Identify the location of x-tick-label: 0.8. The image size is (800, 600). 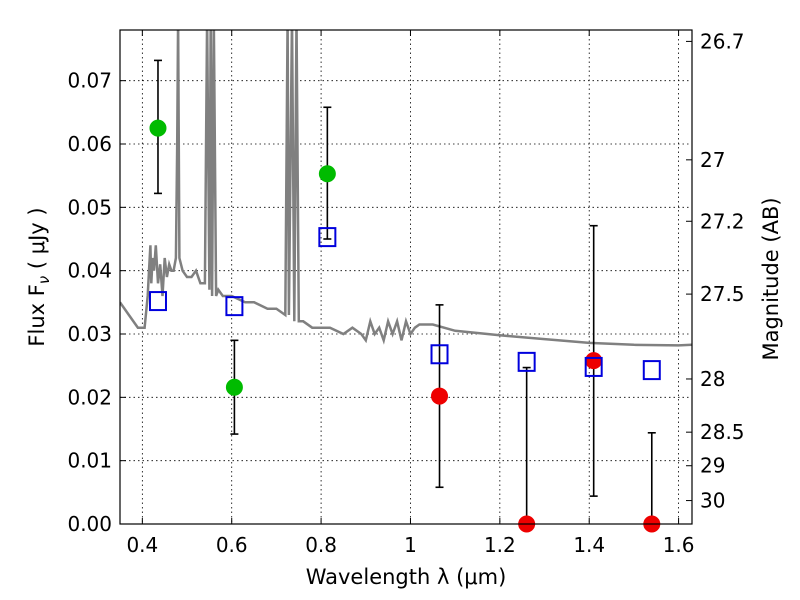
(321, 545).